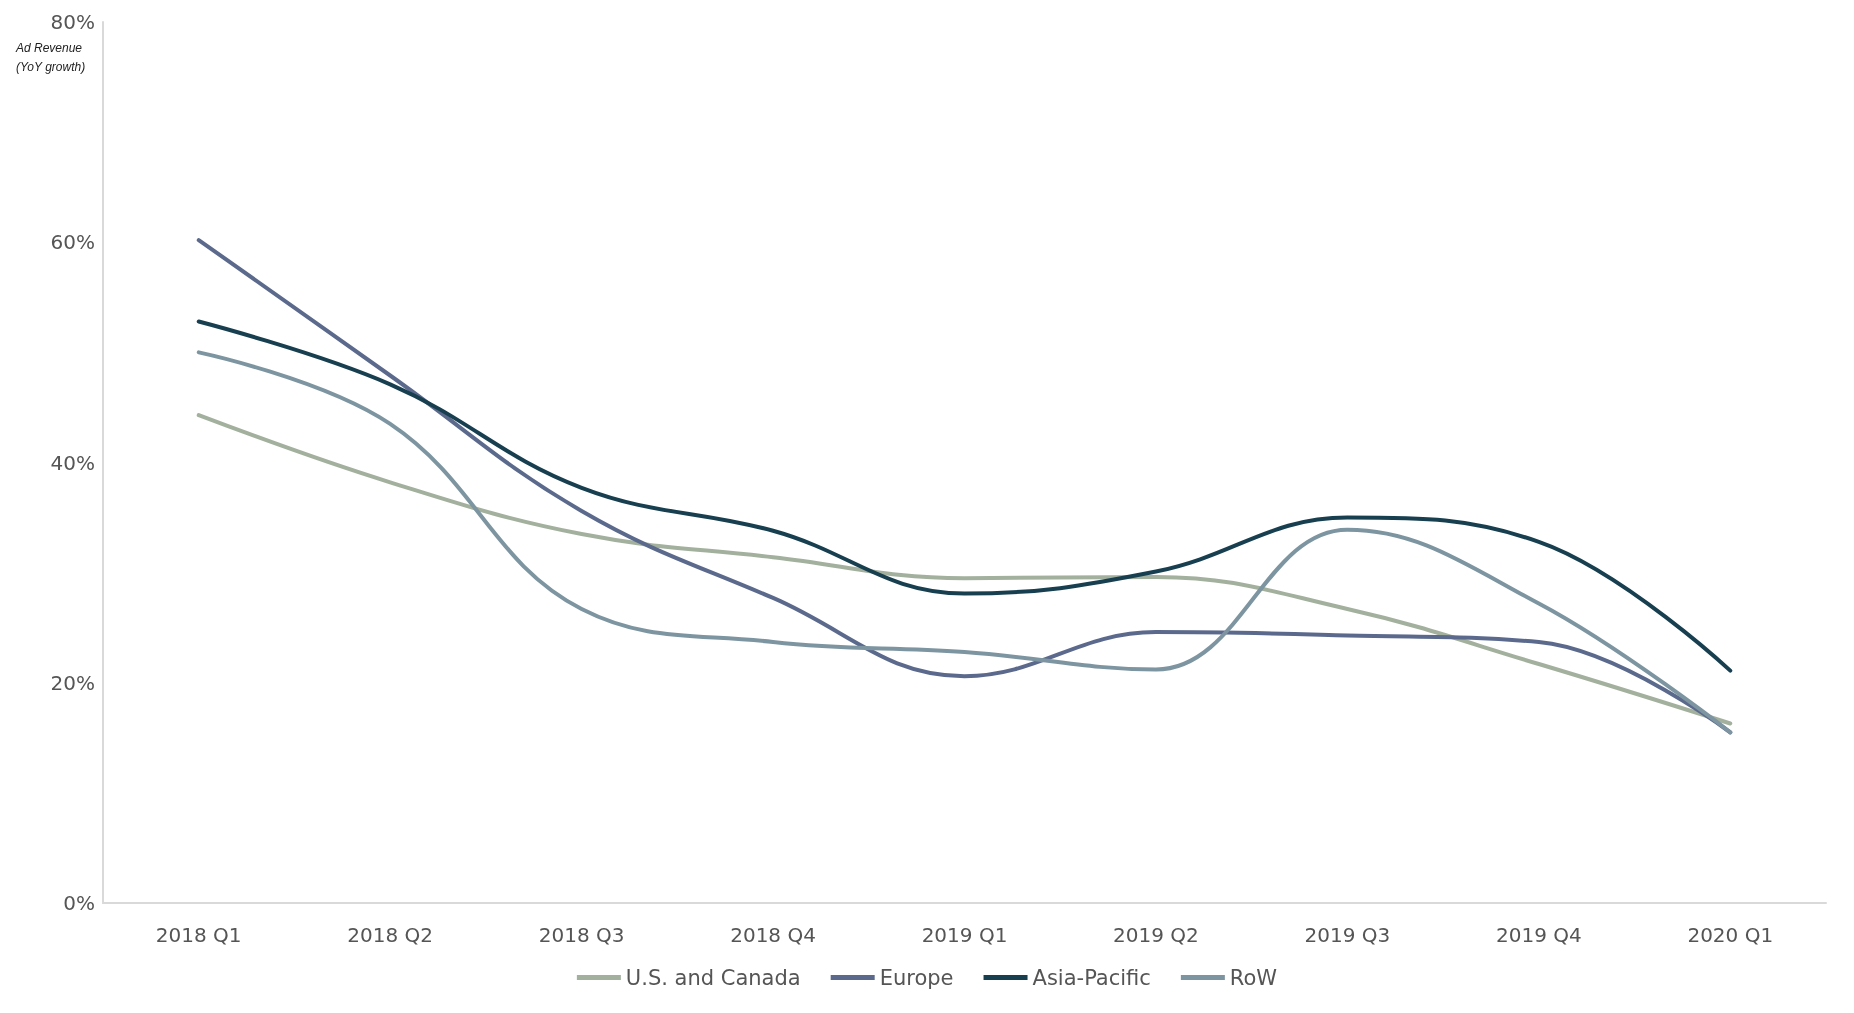 This screenshot has width=1854, height=1013. Describe the element at coordinates (79, 903) in the screenshot. I see `y-tick-label: 0%` at that location.